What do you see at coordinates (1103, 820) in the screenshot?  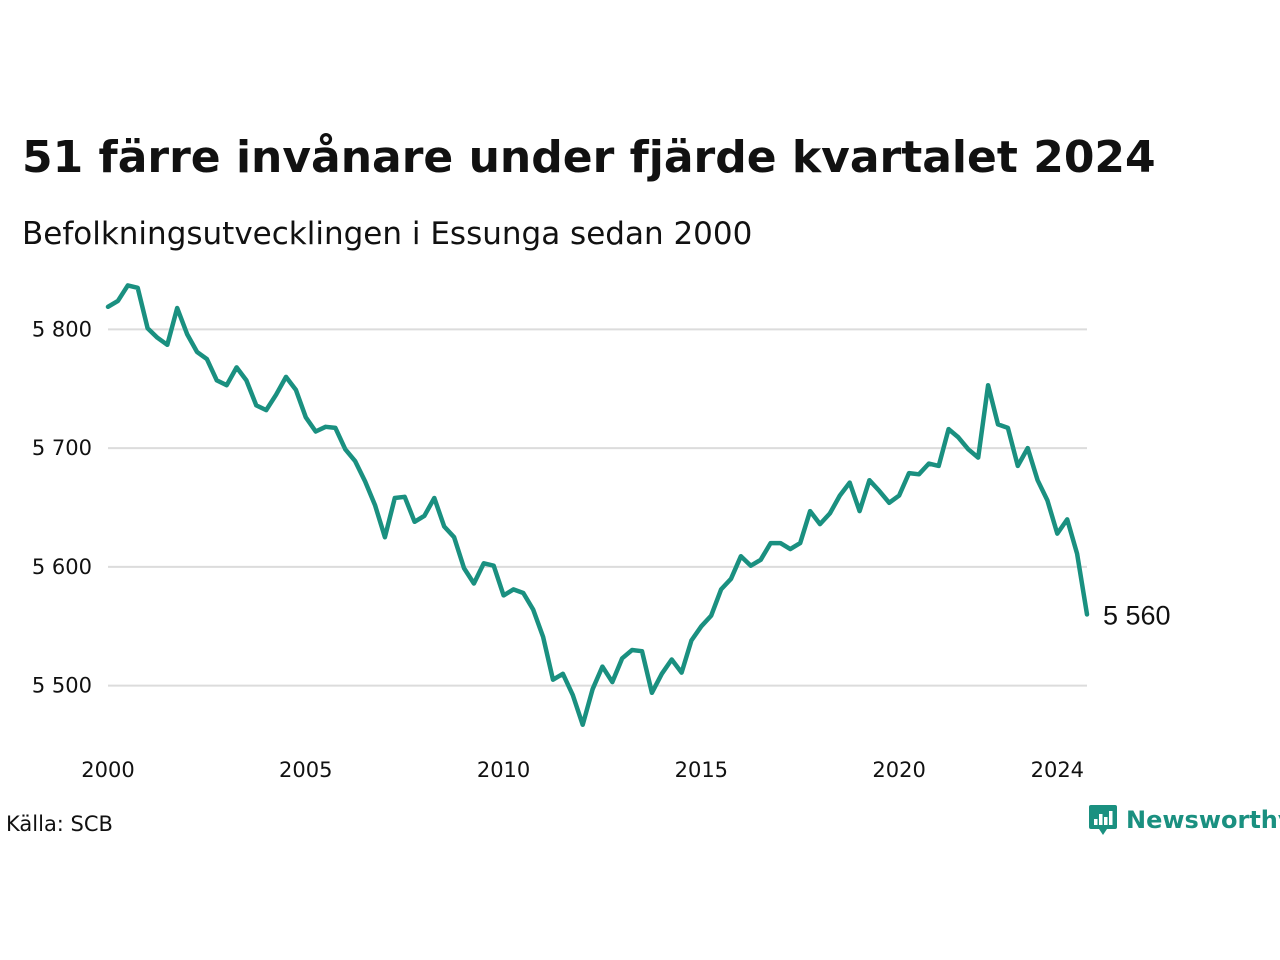 I see `bar-chart-speech-bubble-icon` at bounding box center [1103, 820].